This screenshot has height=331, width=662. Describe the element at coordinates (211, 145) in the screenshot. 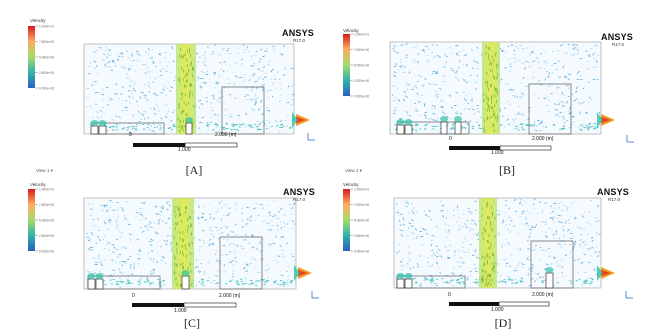

I see `scale-bar-light` at that location.